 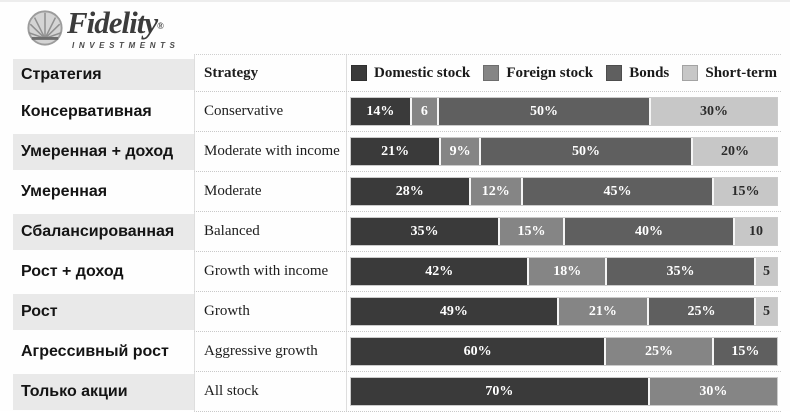 I want to click on bar-segment-short: 20%, so click(x=734, y=151).